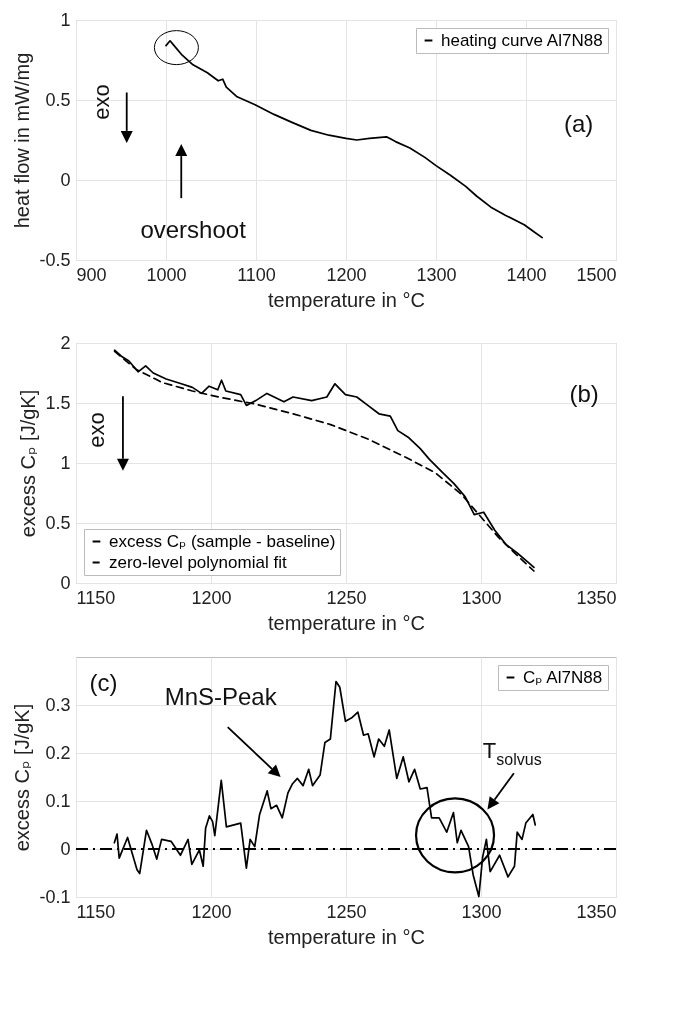  What do you see at coordinates (58, 402) in the screenshot?
I see `y-tick-label: 1.5` at bounding box center [58, 402].